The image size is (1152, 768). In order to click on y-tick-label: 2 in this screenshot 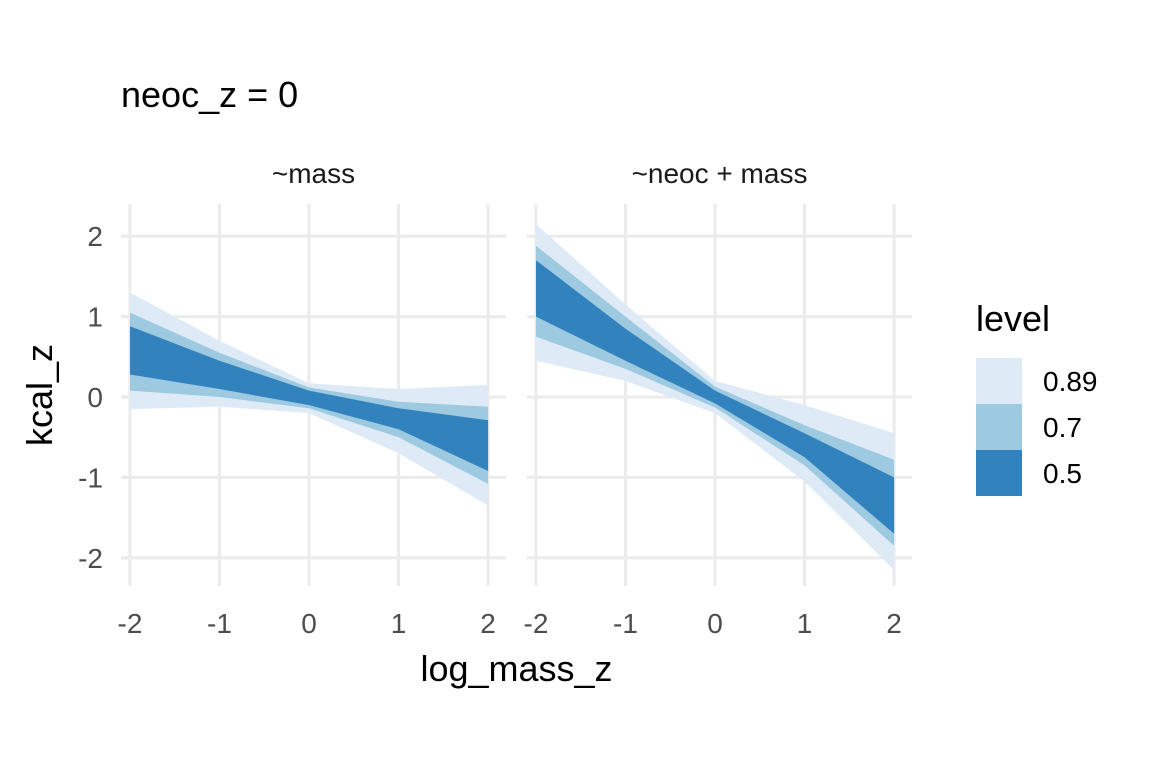, I will do `click(95, 236)`.